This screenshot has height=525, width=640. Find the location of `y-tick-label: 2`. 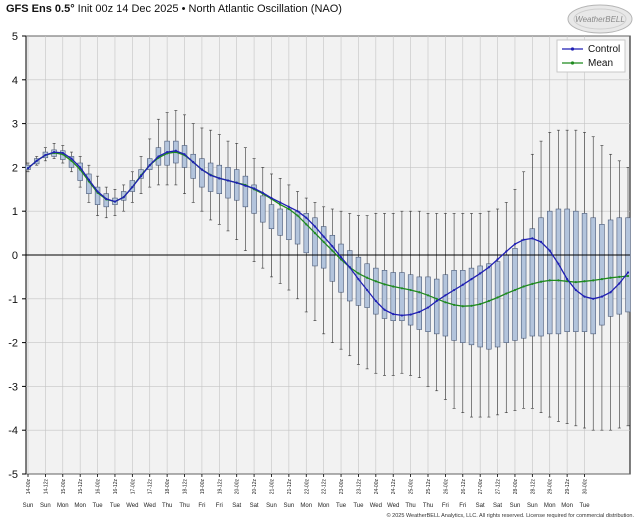

y-tick-label: 2 is located at coordinates (15, 168).